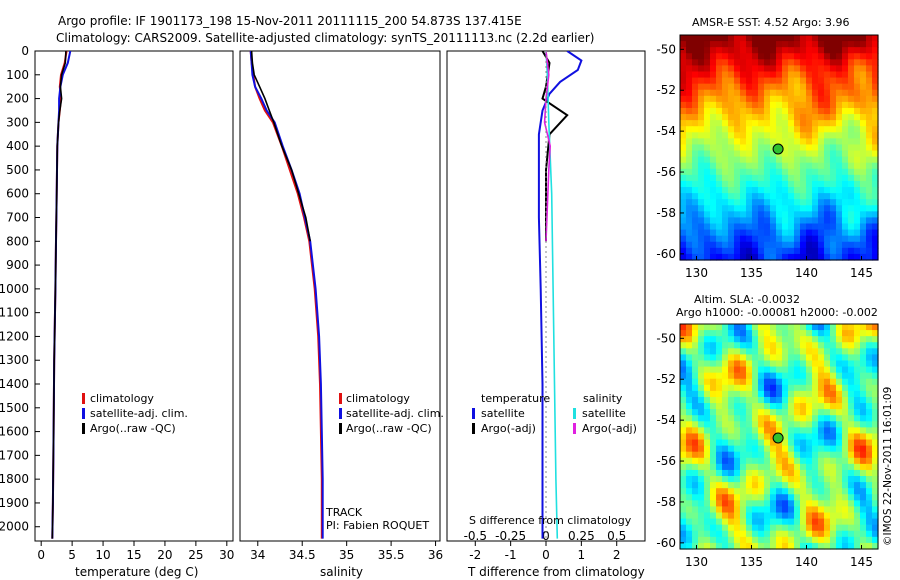 Image resolution: width=900 pixels, height=580 pixels. What do you see at coordinates (133, 555) in the screenshot?
I see `x-tick-label: 15` at bounding box center [133, 555].